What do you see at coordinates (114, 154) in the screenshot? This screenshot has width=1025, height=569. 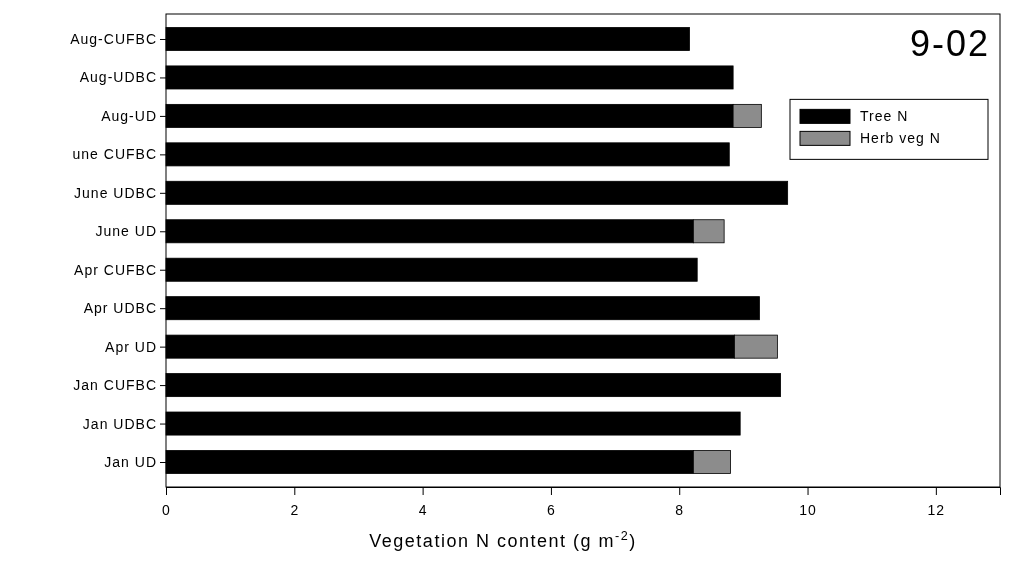 I see `y-tick-label: une CUFBC` at bounding box center [114, 154].